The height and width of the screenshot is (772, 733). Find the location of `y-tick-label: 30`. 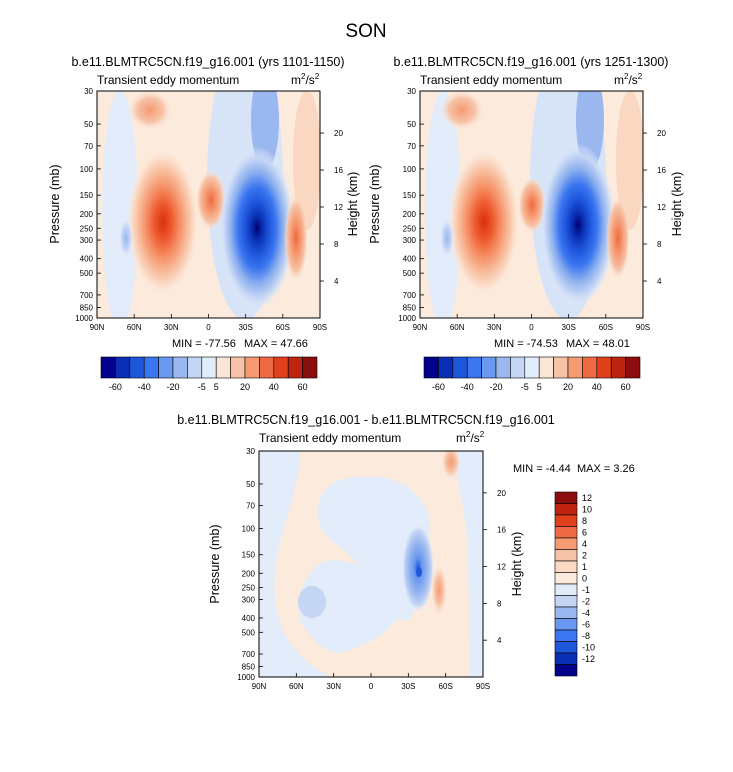

y-tick-label: 30 is located at coordinates (250, 451).